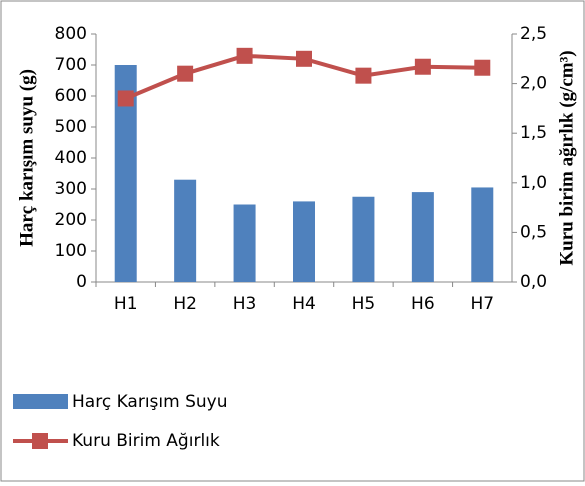 This screenshot has height=486, width=585. I want to click on y-tick-label: 400, so click(71, 158).